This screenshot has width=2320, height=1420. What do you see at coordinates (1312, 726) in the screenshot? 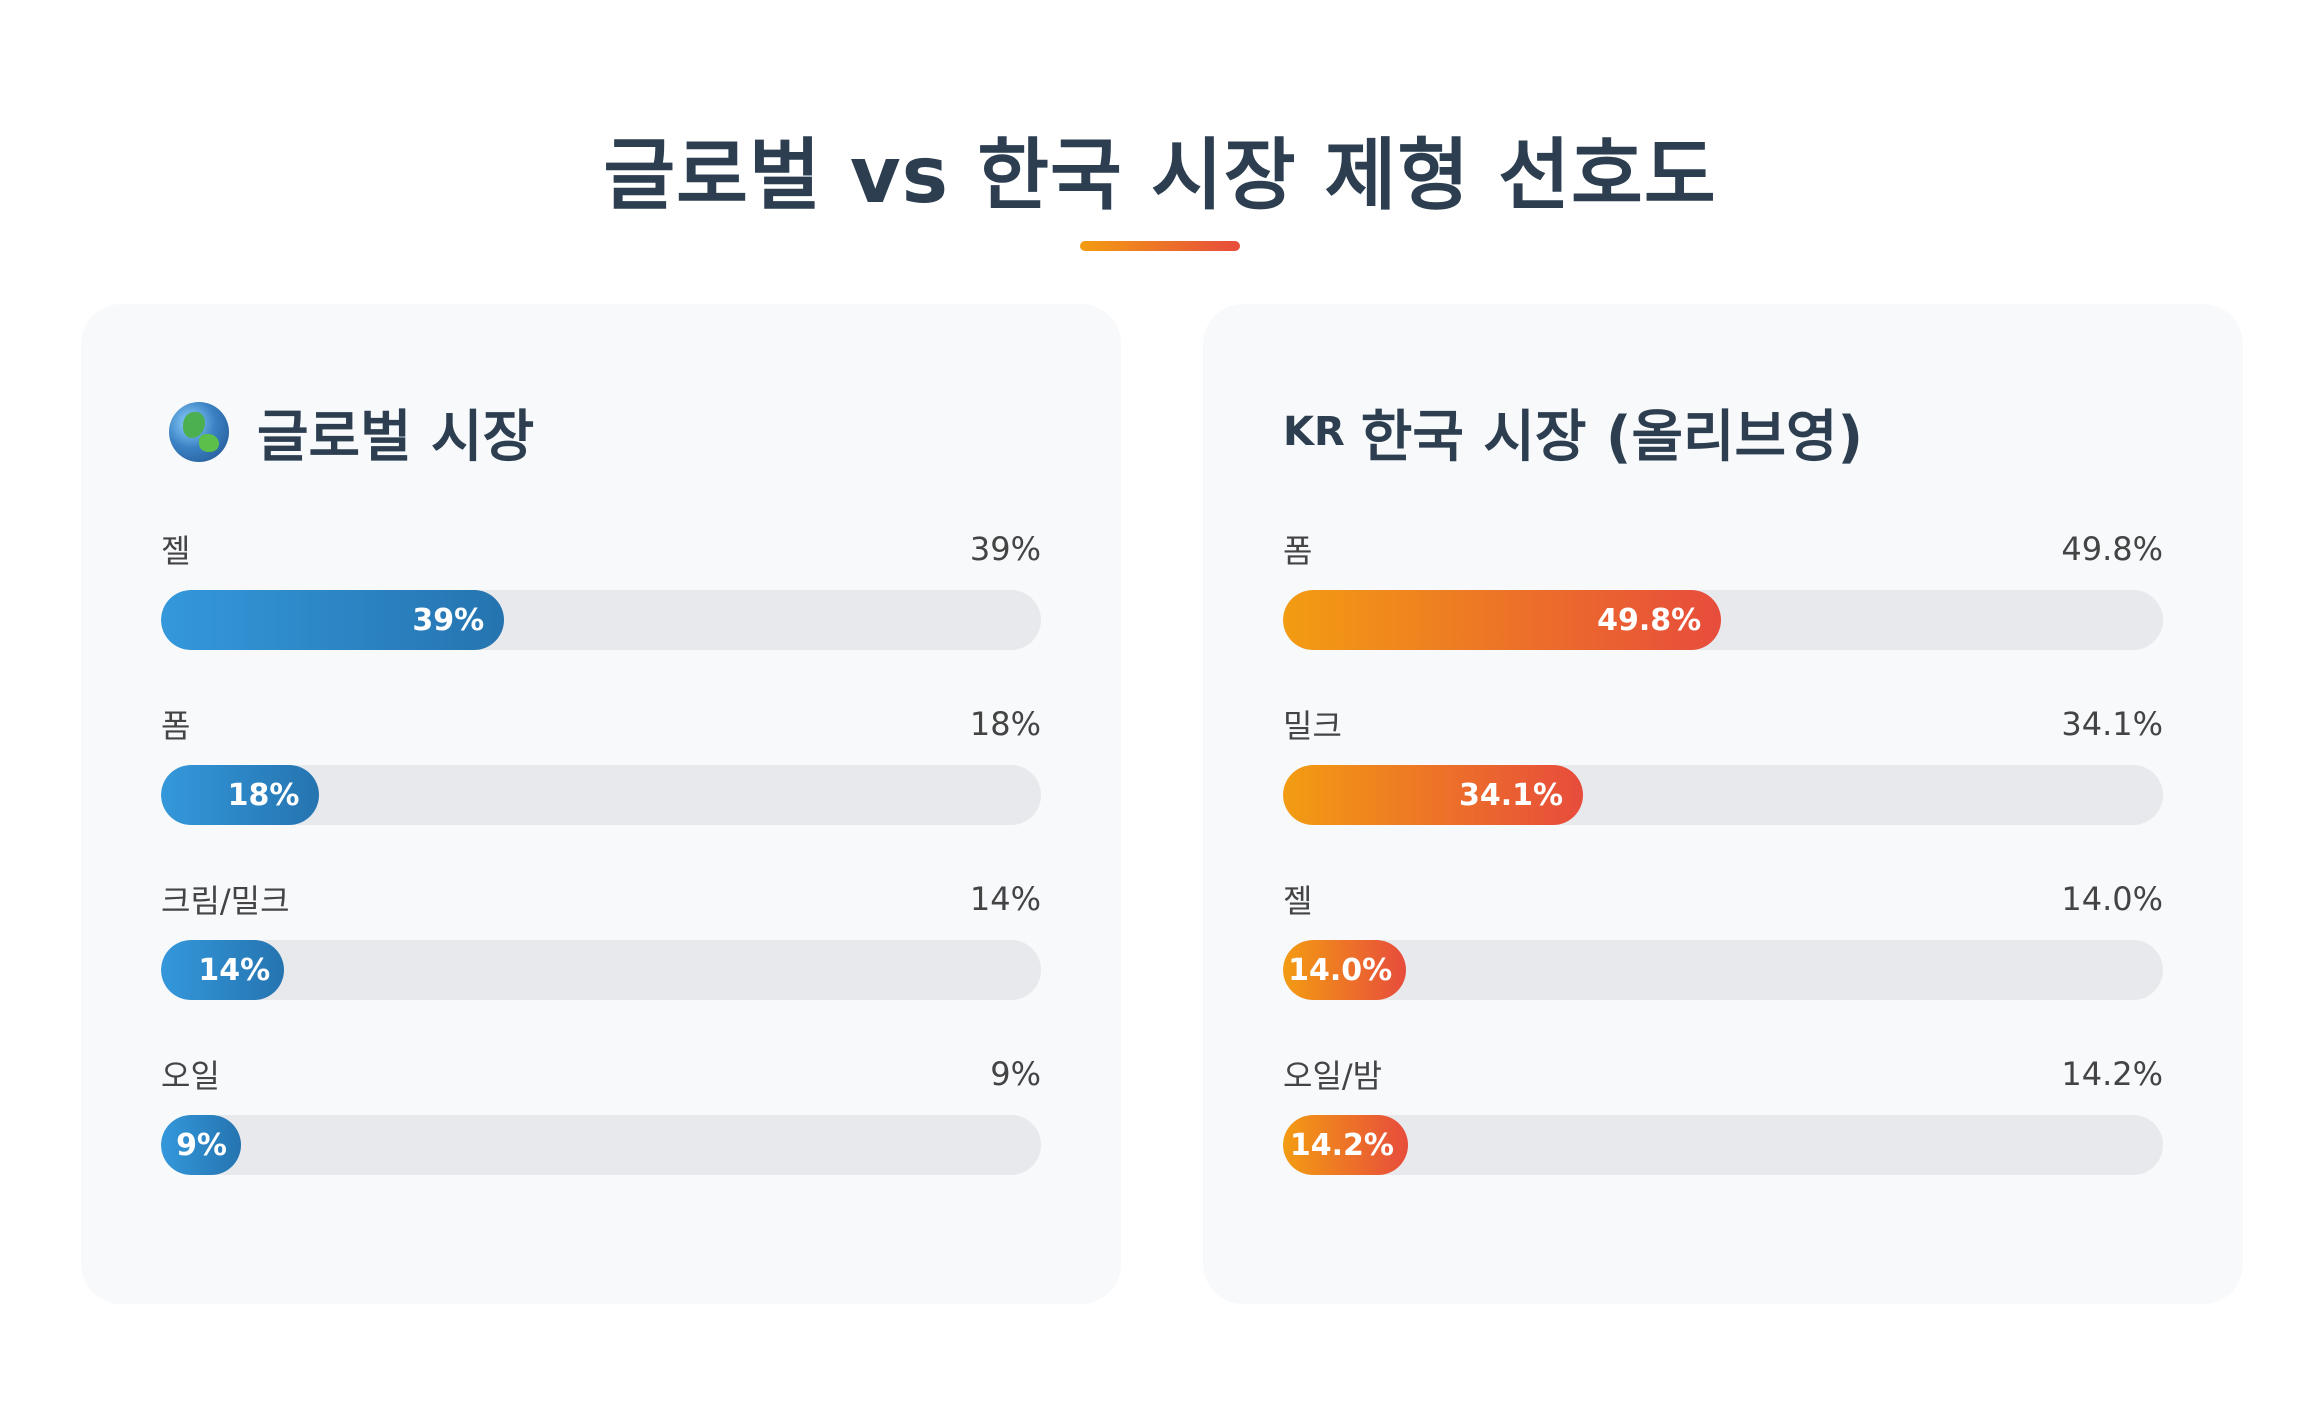
I see `category-label: 밀크` at bounding box center [1312, 726].